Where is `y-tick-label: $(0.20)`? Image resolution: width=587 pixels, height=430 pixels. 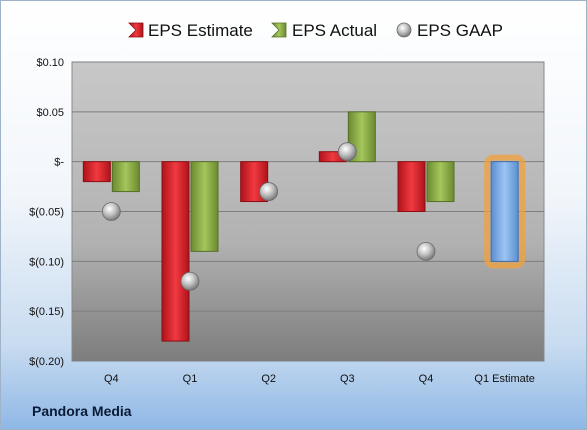
y-tick-label: $(0.20) is located at coordinates (46, 362).